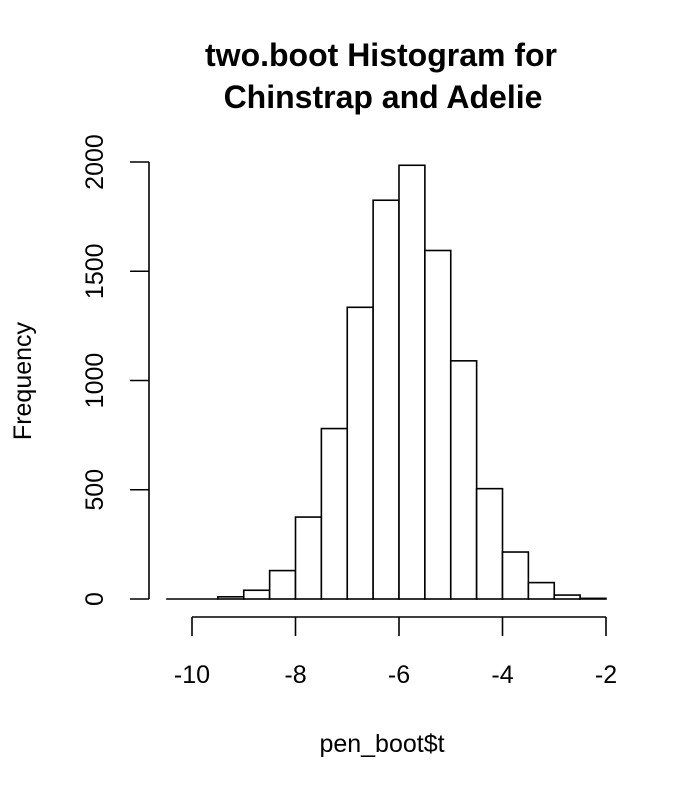 Image resolution: width=700 pixels, height=800 pixels. I want to click on y-tick-label: 500, so click(95, 490).